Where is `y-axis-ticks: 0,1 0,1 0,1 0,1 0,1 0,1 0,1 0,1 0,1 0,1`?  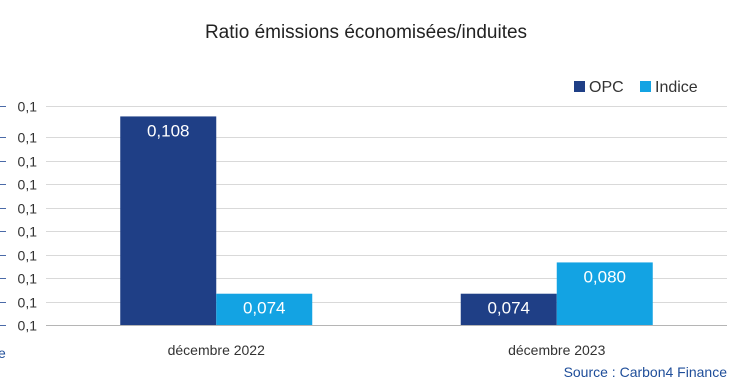
y-axis-ticks: 0,1 0,1 0,1 0,1 0,1 0,1 0,1 0,1 0,1 0,1 is located at coordinates (18, 216).